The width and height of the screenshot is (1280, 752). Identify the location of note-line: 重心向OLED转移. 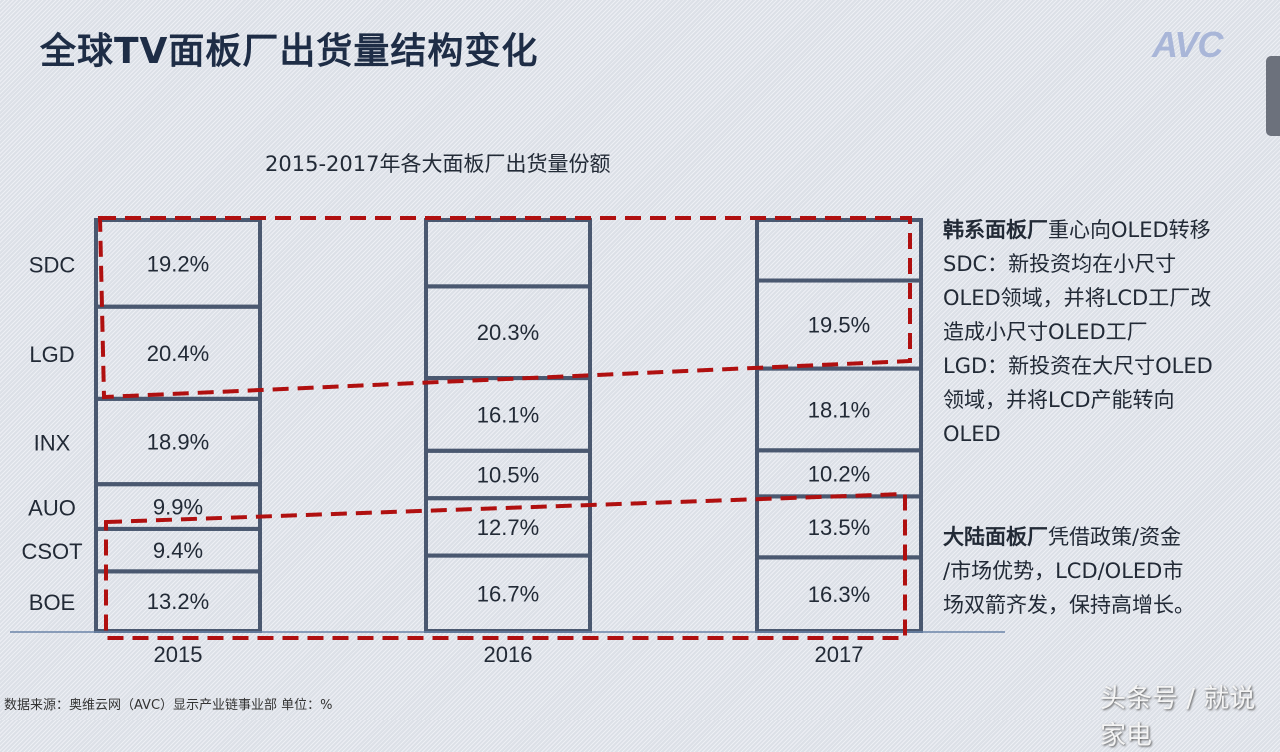
(1129, 230).